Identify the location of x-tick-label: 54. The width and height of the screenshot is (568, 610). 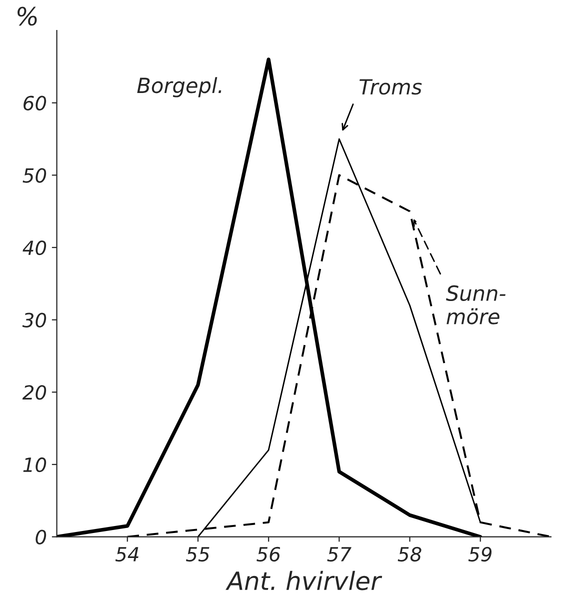
(126, 554).